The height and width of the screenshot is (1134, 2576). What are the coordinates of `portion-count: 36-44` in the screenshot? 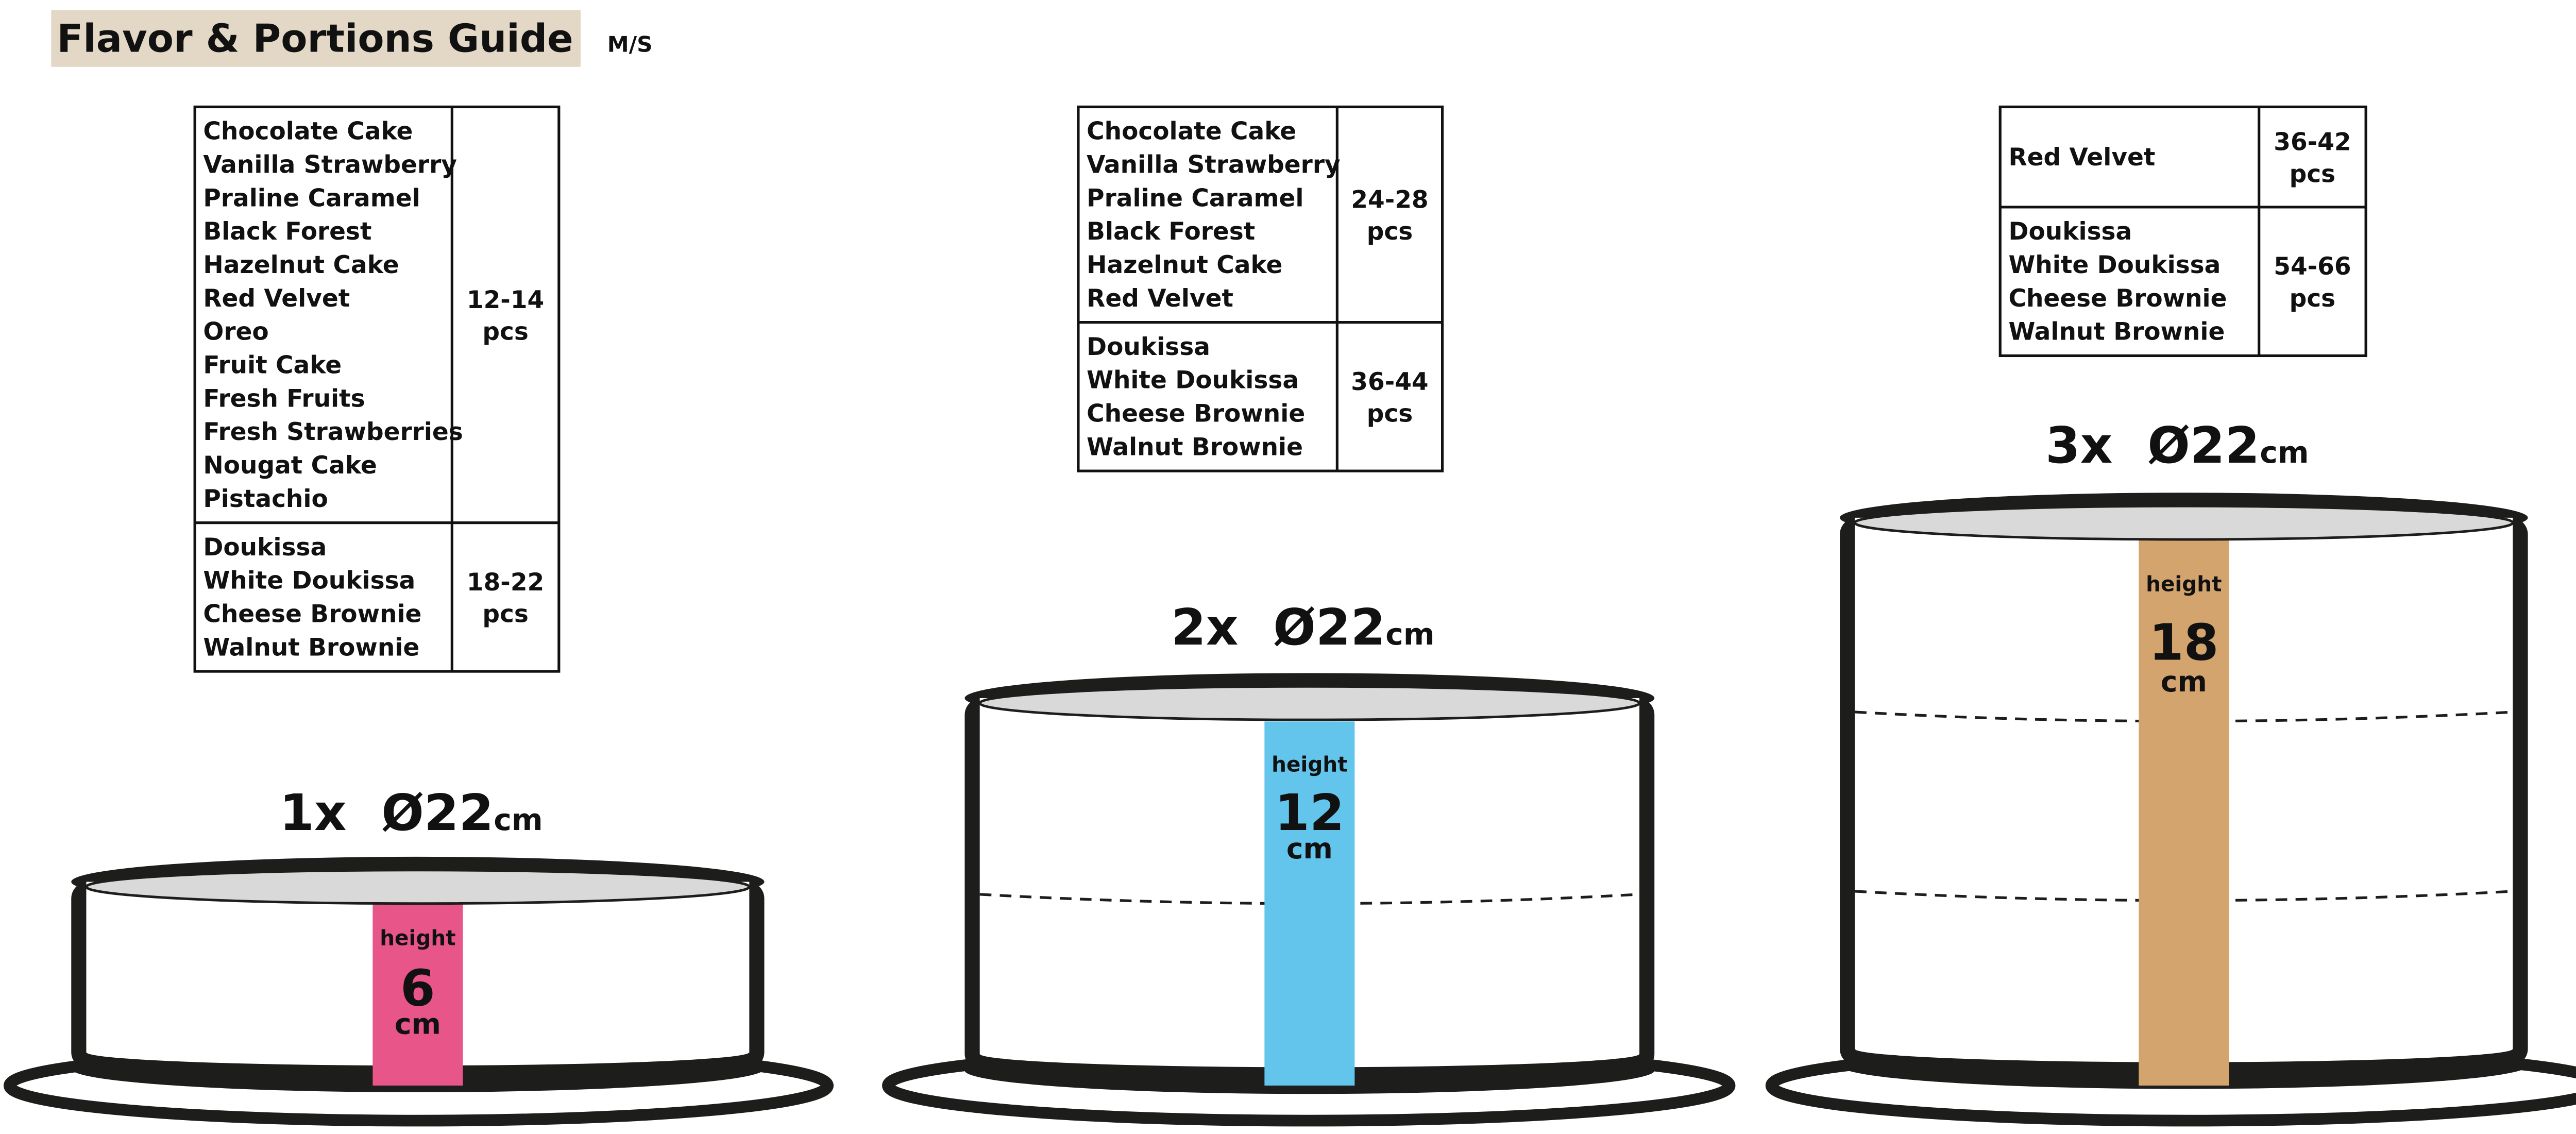 It's located at (1389, 382).